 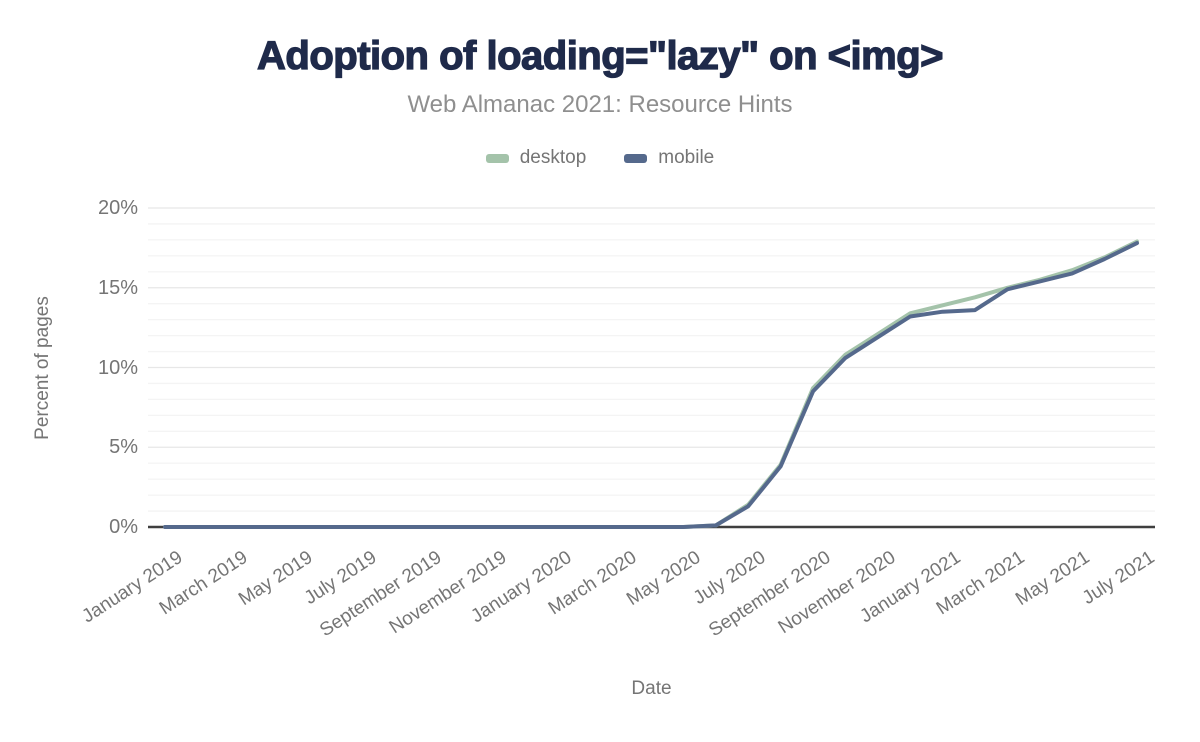 What do you see at coordinates (651, 688) in the screenshot?
I see `x-axis-title: Date` at bounding box center [651, 688].